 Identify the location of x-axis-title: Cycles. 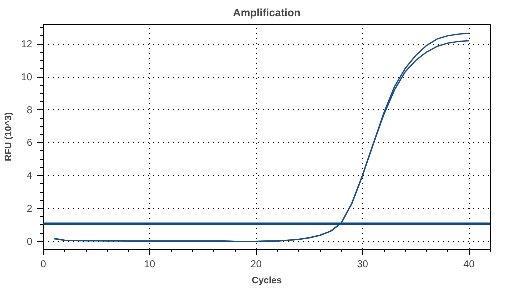
(267, 281).